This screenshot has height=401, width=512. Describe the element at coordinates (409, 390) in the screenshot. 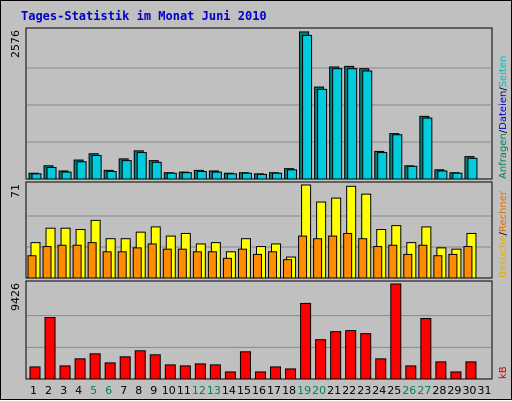

I see `x-tick-label-26: 26` at that location.